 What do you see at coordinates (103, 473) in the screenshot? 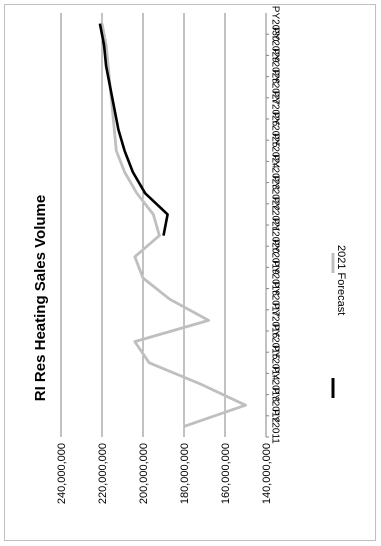
I see `y-tick-label: 220,000,000` at bounding box center [103, 473].